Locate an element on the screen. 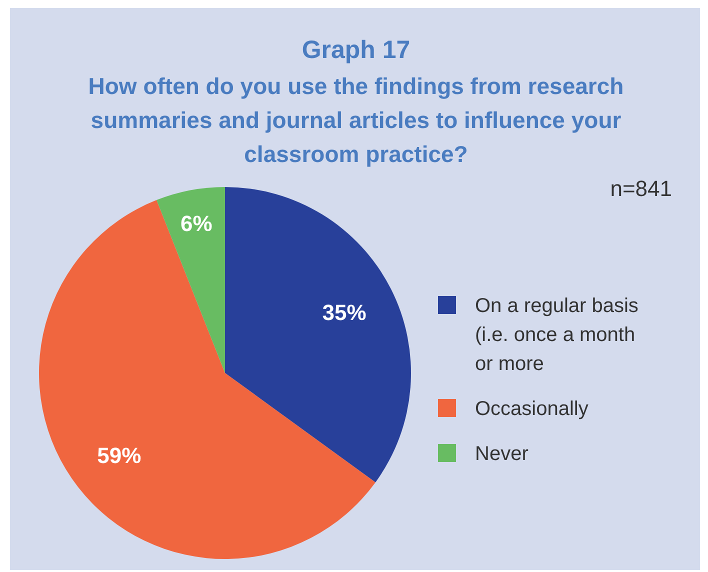 This screenshot has height=572, width=708. data-label: 6% is located at coordinates (196, 223).